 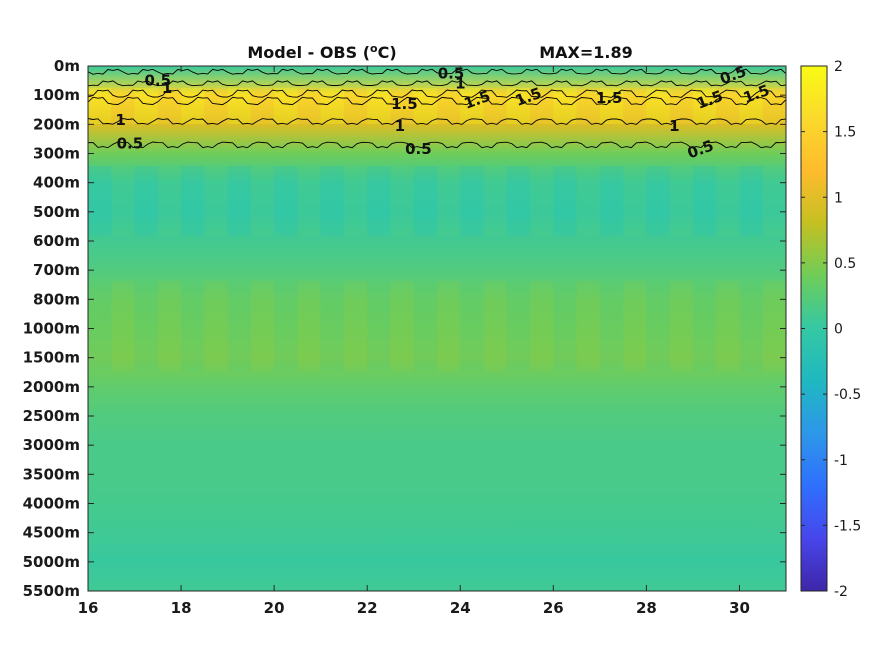 What do you see at coordinates (56, 212) in the screenshot?
I see `y-tick-label: 500m` at bounding box center [56, 212].